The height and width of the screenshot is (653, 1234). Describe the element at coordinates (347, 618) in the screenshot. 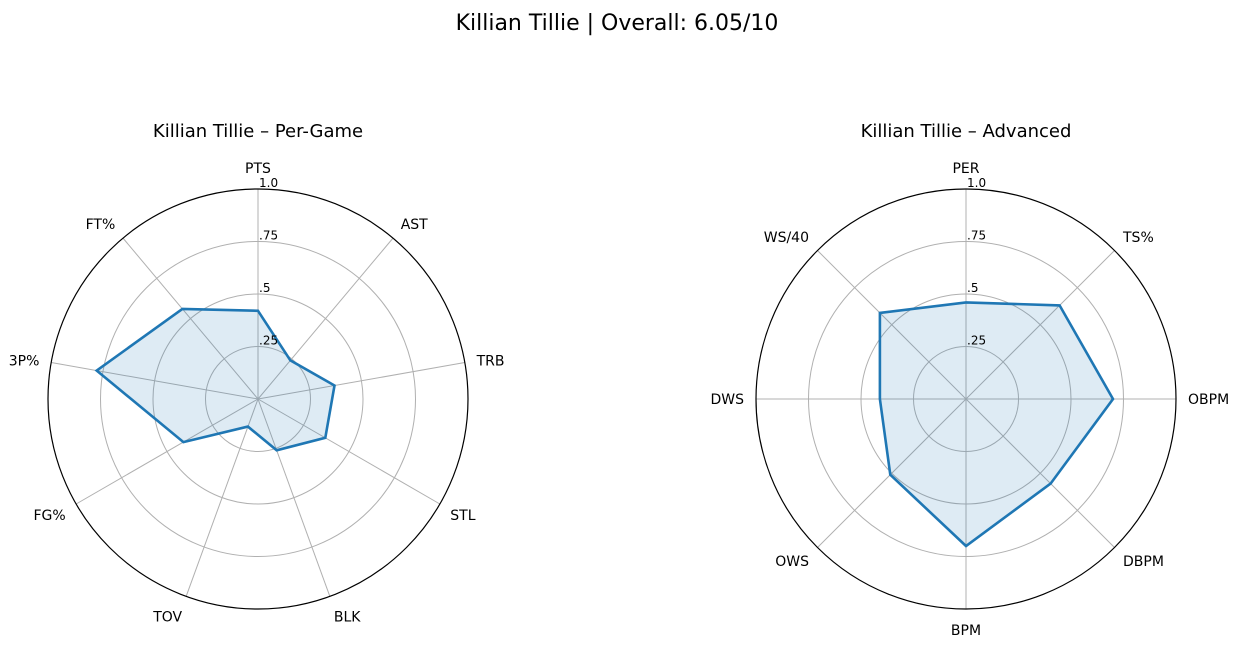

I see `axis-label-blk: BLK` at that location.